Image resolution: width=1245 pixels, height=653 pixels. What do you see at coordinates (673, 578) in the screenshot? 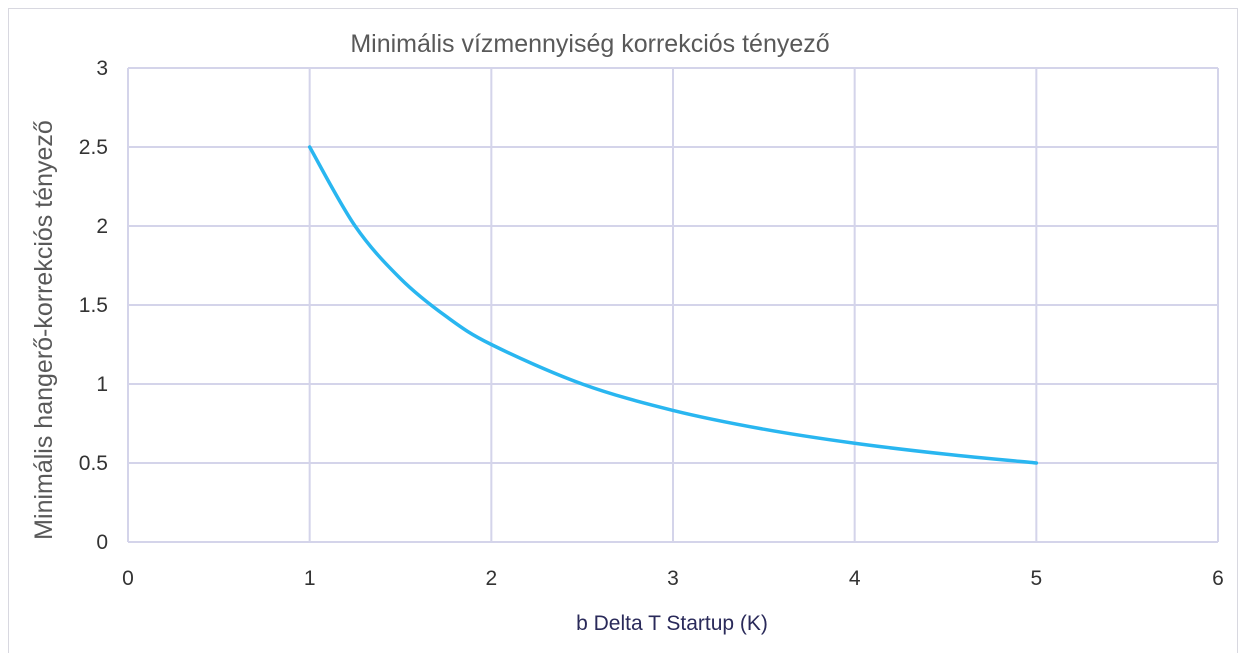
I see `x-tick-label-3: 3` at bounding box center [673, 578].